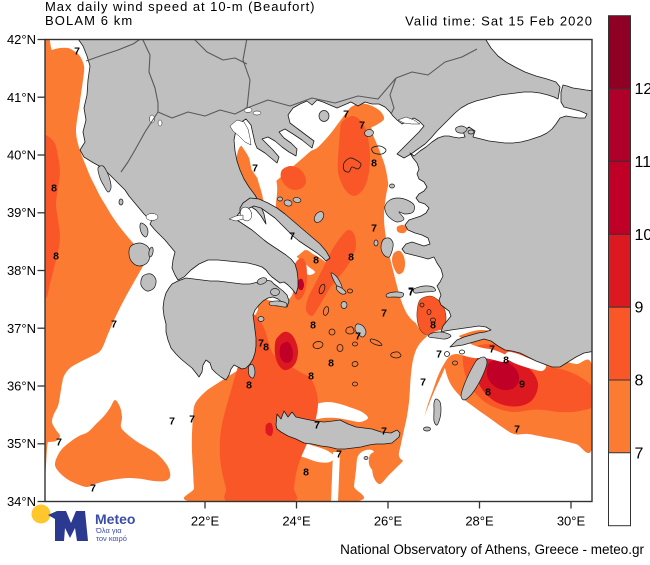 This screenshot has height=565, width=650. I want to click on svg-text: 34°N, so click(21, 501).